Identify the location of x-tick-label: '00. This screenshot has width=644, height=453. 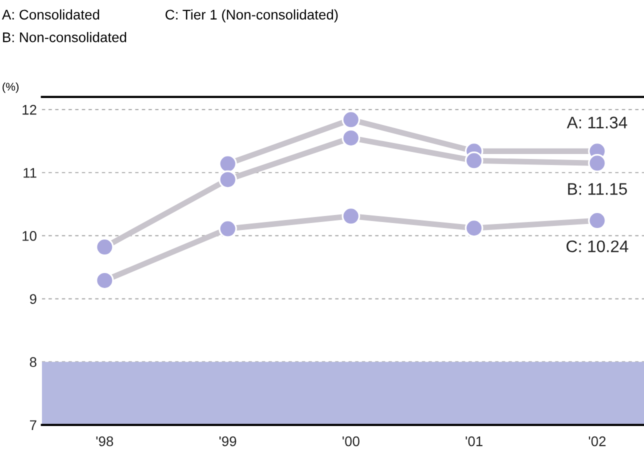
(351, 441).